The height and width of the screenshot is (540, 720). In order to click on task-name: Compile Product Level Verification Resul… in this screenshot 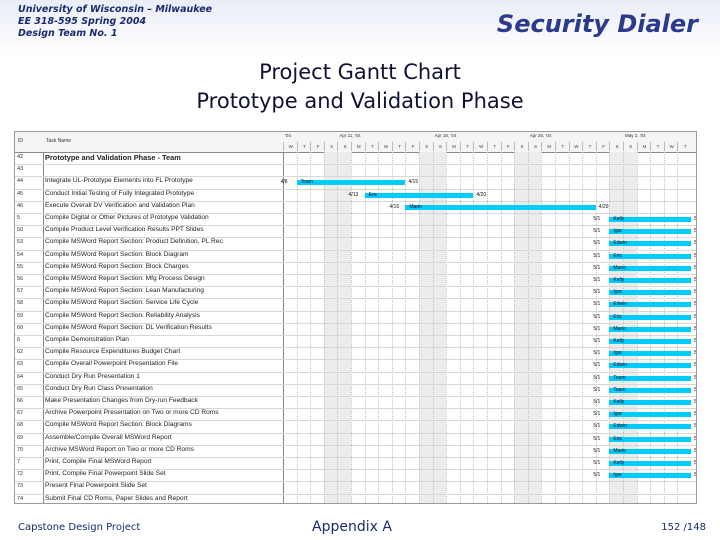, I will do `click(124, 230)`.